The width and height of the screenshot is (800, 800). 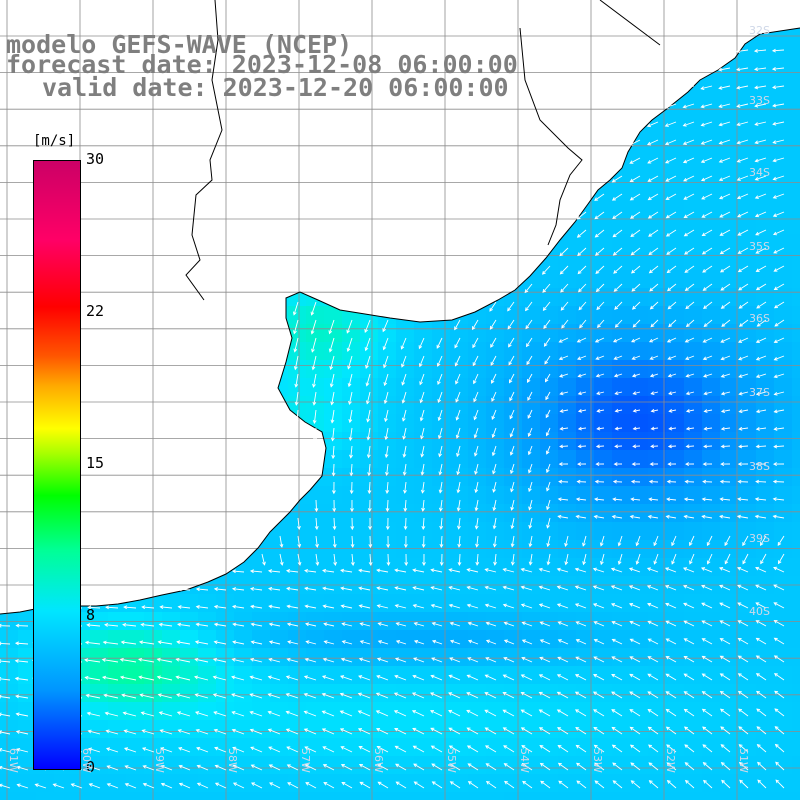 I want to click on lat-label: 32S, so click(x=759, y=30).